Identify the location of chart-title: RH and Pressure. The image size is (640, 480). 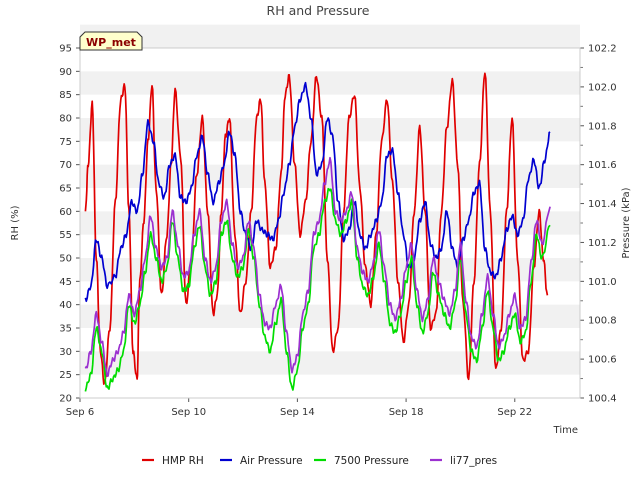
(318, 10).